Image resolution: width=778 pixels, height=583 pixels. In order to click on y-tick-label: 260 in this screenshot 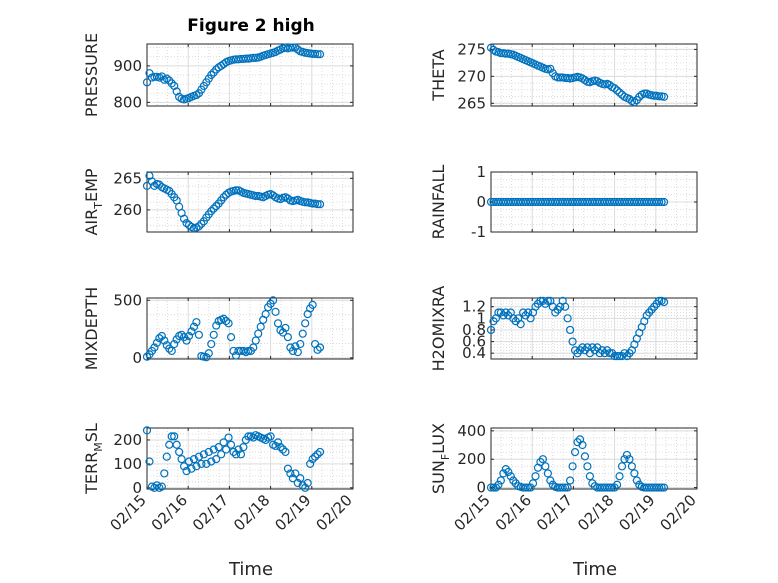, I will do `click(127, 210)`.